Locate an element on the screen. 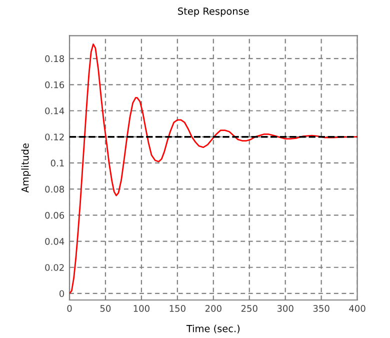 The width and height of the screenshot is (390, 338). x-tick-label: 300 is located at coordinates (285, 308).